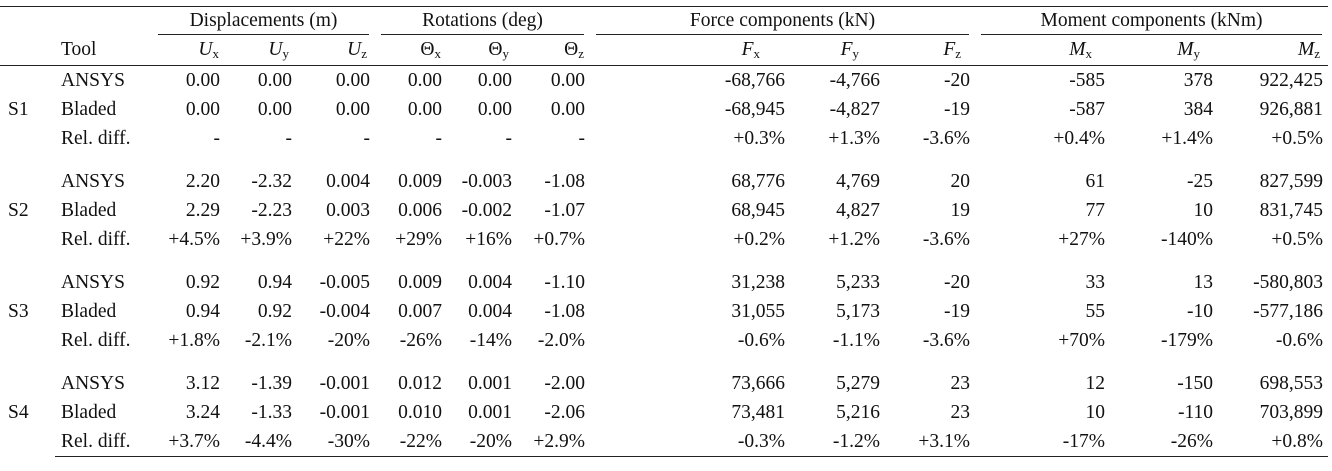 This screenshot has height=471, width=1332. What do you see at coordinates (758, 181) in the screenshot?
I see `value-cell: 68,776` at bounding box center [758, 181].